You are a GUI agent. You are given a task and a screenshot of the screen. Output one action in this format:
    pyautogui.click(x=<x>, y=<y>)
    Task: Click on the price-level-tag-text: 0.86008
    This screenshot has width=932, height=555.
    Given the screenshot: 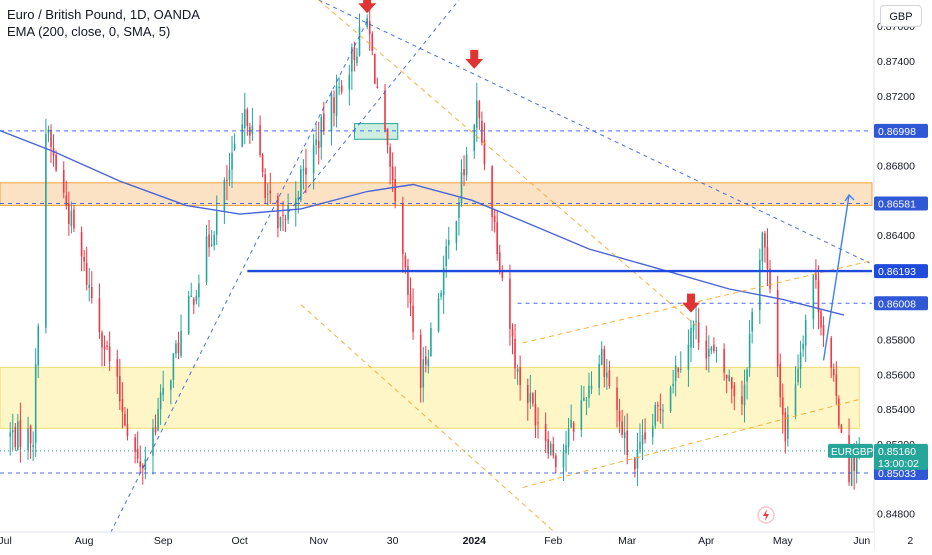 What is the action you would take?
    pyautogui.click(x=897, y=304)
    